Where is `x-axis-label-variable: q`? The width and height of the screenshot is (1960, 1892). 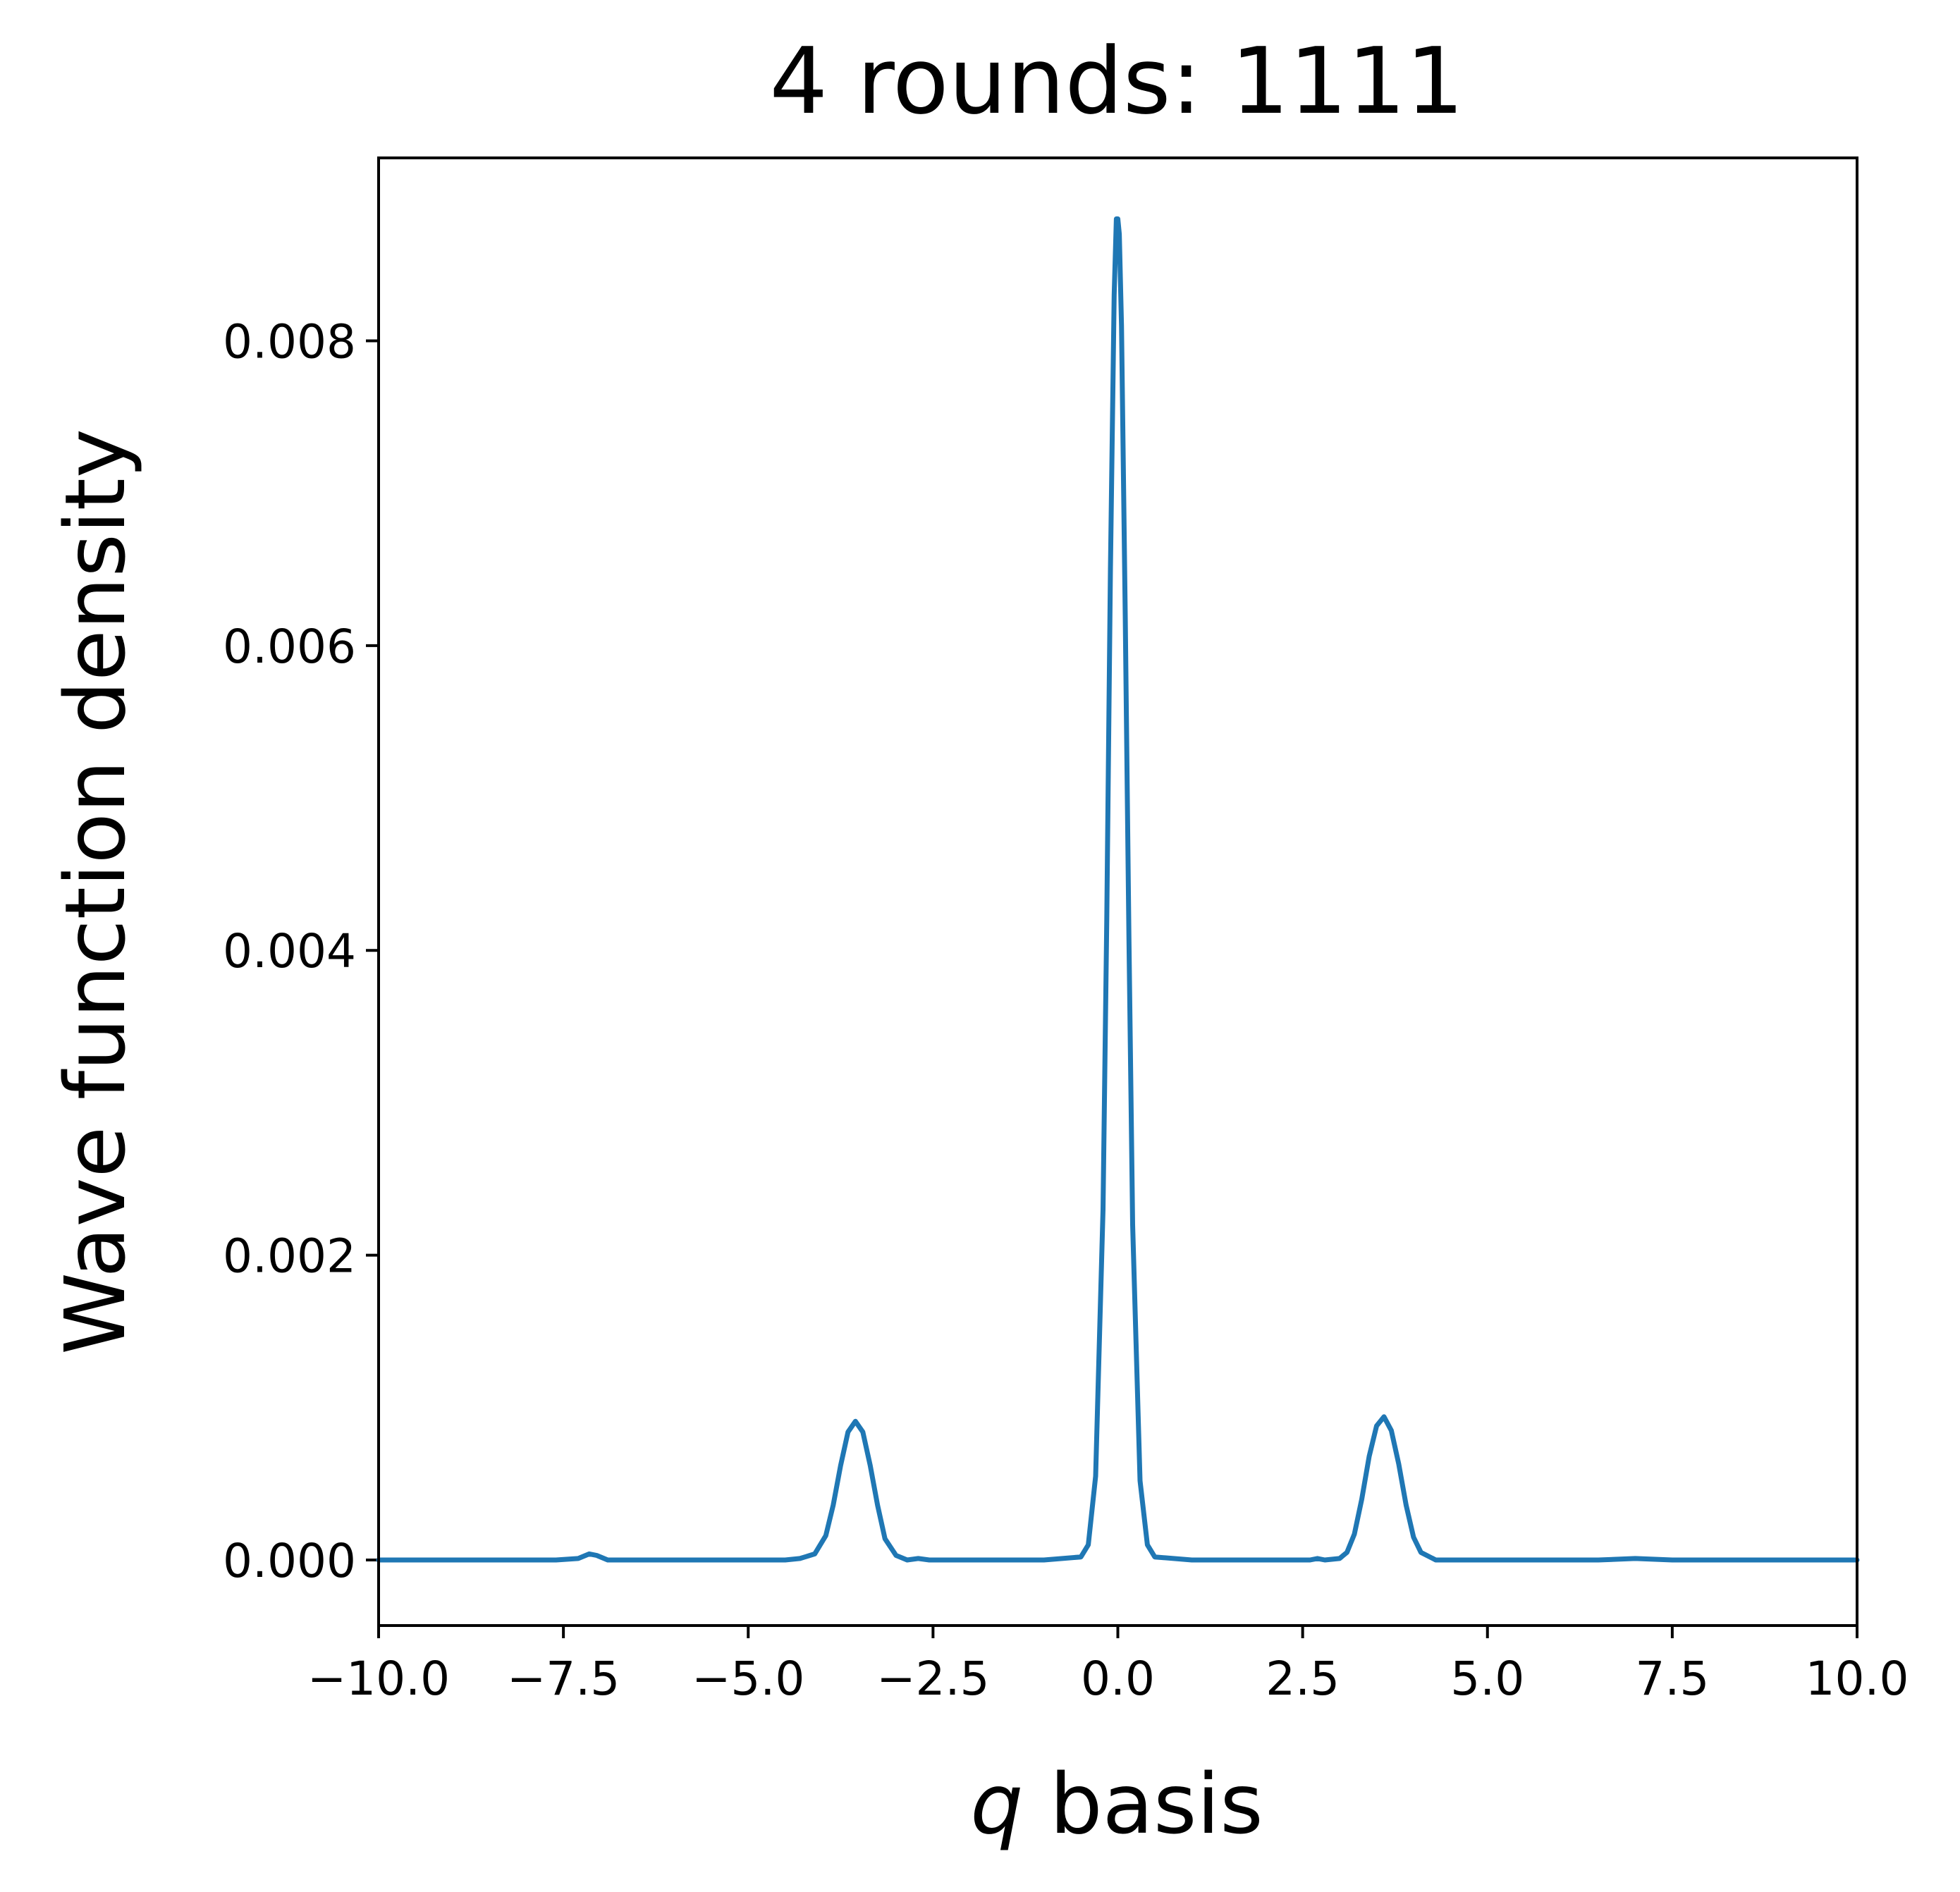
x-axis-label-variable: q is located at coordinates (996, 1804).